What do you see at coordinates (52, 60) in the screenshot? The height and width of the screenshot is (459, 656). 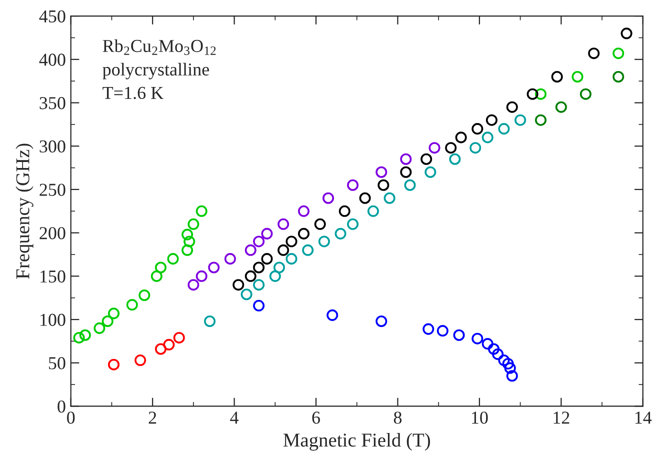 I see `y-tick-label: 400` at bounding box center [52, 60].